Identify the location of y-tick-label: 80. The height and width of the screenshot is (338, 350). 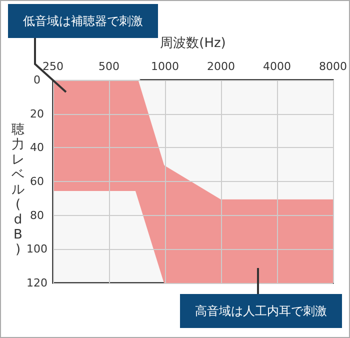
(37, 215).